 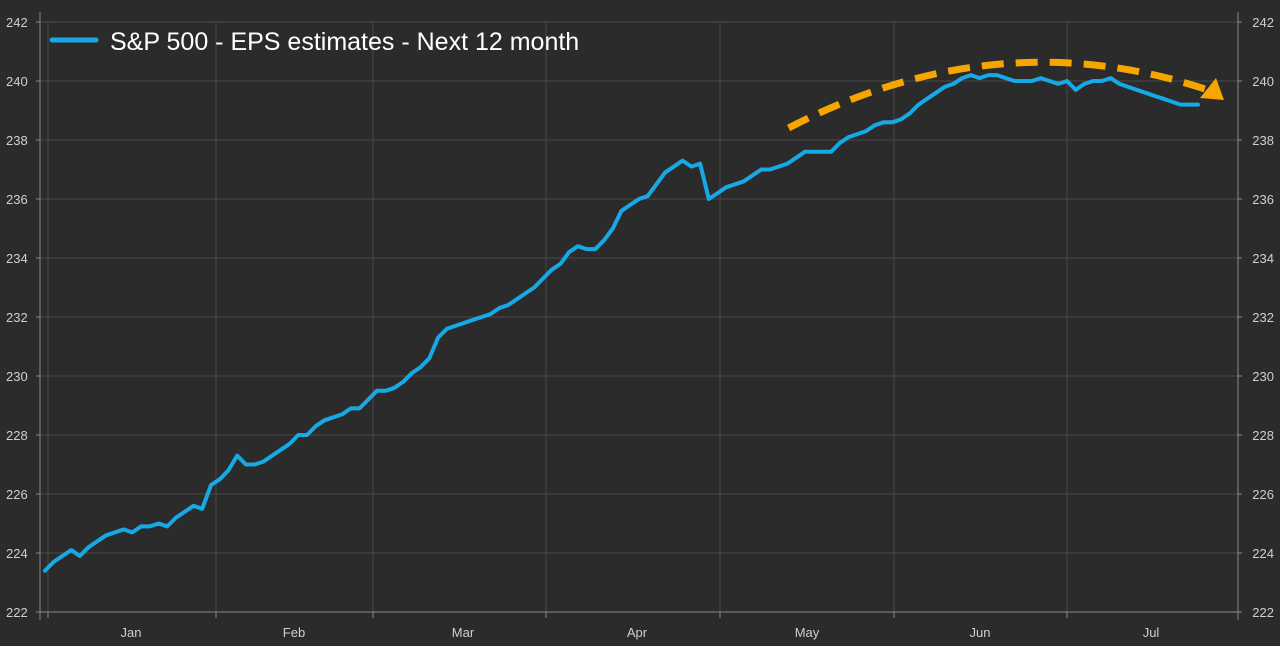 What do you see at coordinates (294, 632) in the screenshot?
I see `x-tick-label: Feb` at bounding box center [294, 632].